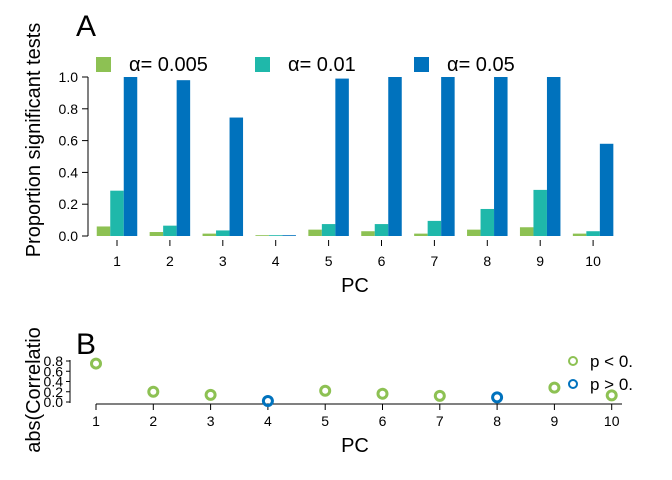 Image resolution: width=672 pixels, height=480 pixels. What do you see at coordinates (579, 234) in the screenshot?
I see `bar-1-pc10` at bounding box center [579, 234].